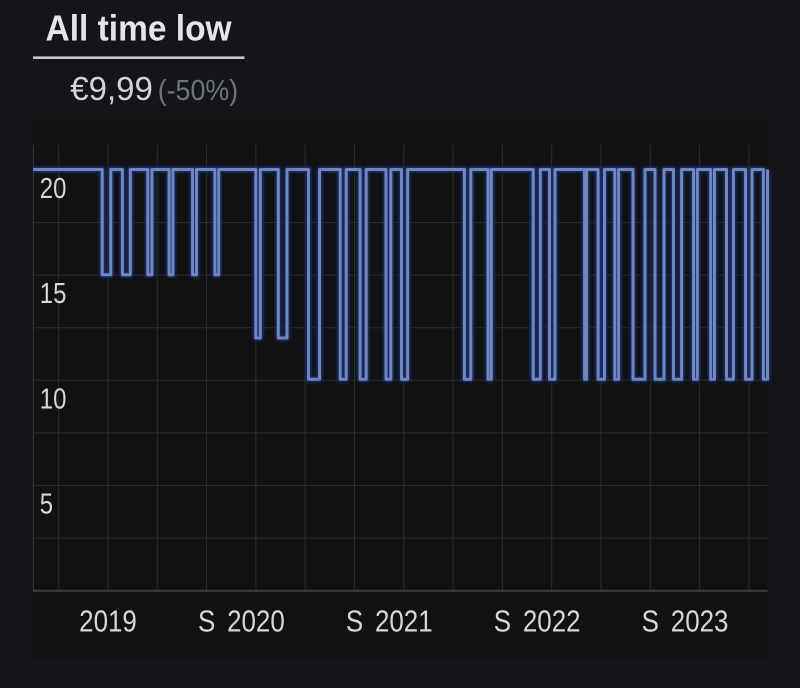 Image resolution: width=800 pixels, height=688 pixels. I want to click on svg-text: 2022, so click(552, 620).